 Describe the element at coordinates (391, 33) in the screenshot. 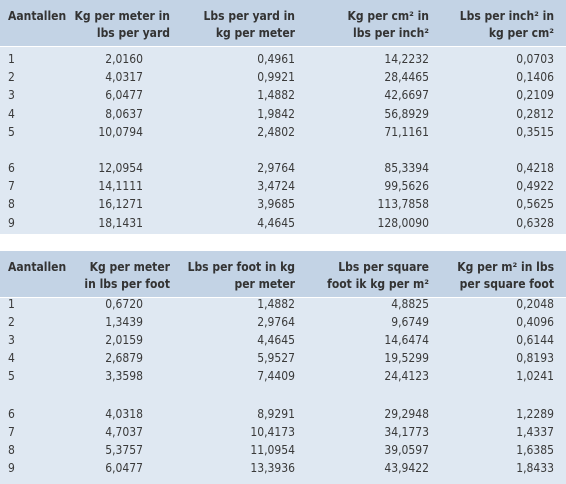

I see `column-header-line: lbs per inch²` at that location.